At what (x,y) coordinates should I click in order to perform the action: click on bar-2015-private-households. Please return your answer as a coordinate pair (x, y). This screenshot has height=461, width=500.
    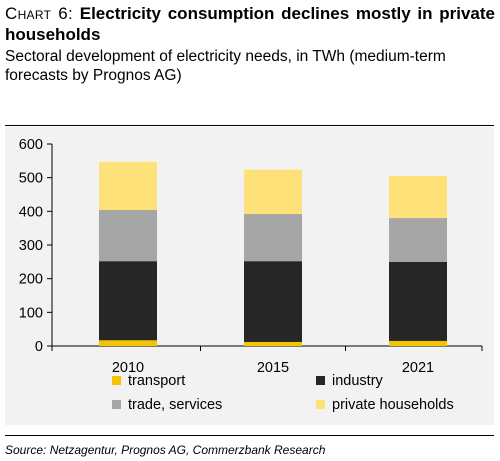
    Looking at the image, I should click on (273, 192).